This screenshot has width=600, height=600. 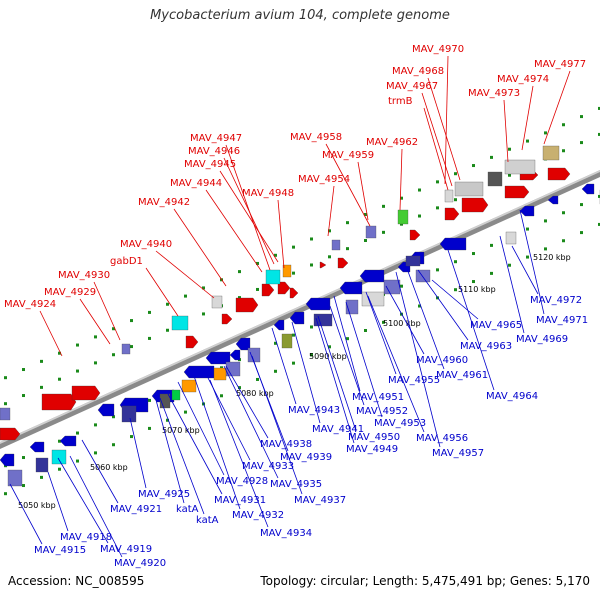 I want to click on reverse-gene-label: MAV_4949, so click(x=372, y=449).